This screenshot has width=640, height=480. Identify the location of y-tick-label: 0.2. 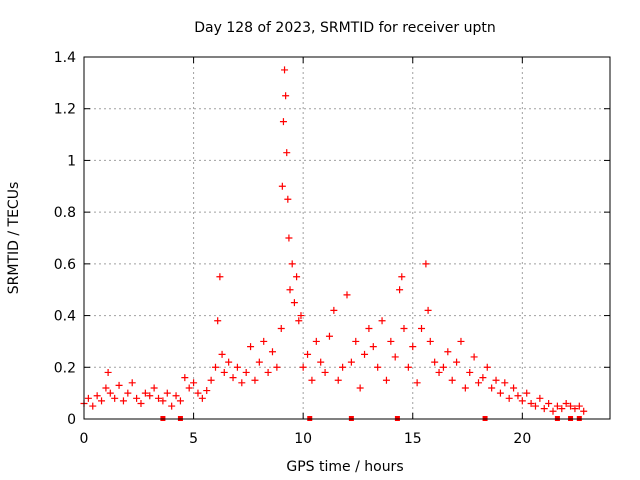
(65, 368).